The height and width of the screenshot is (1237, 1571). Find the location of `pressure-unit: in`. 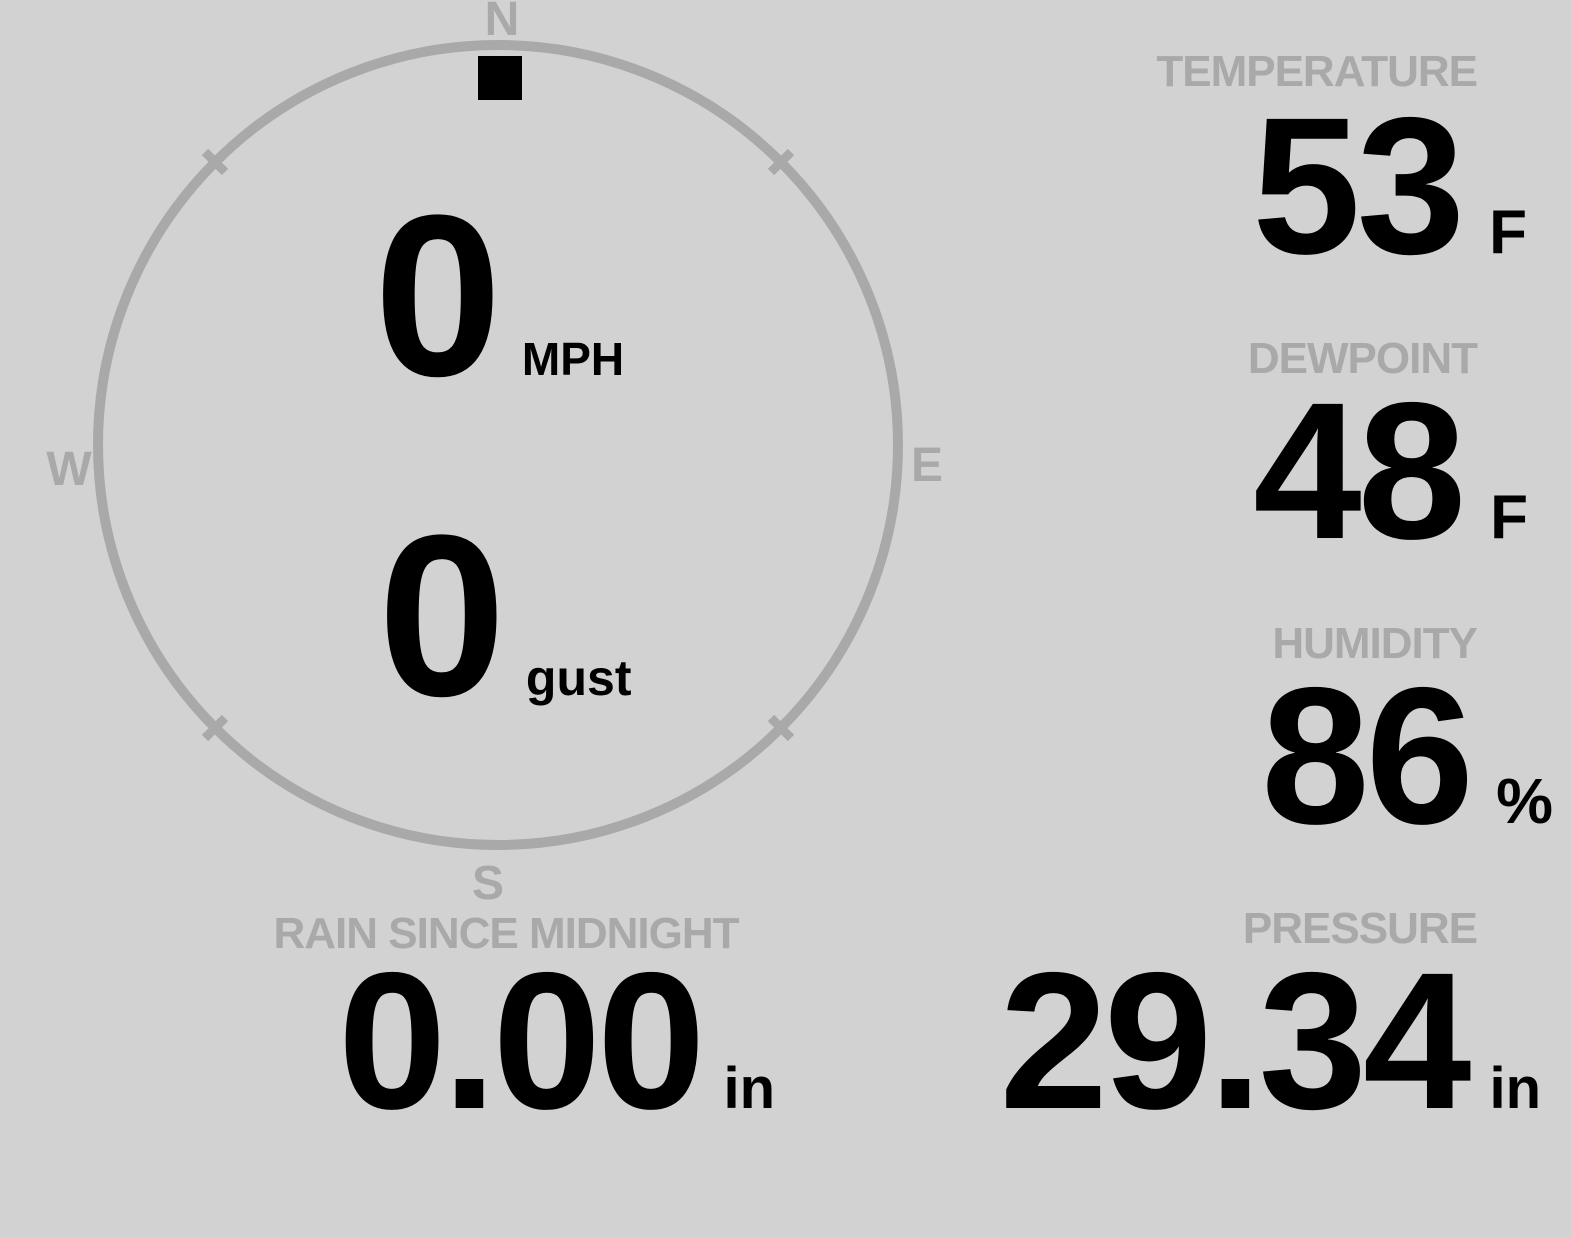

pressure-unit: in is located at coordinates (1515, 1088).